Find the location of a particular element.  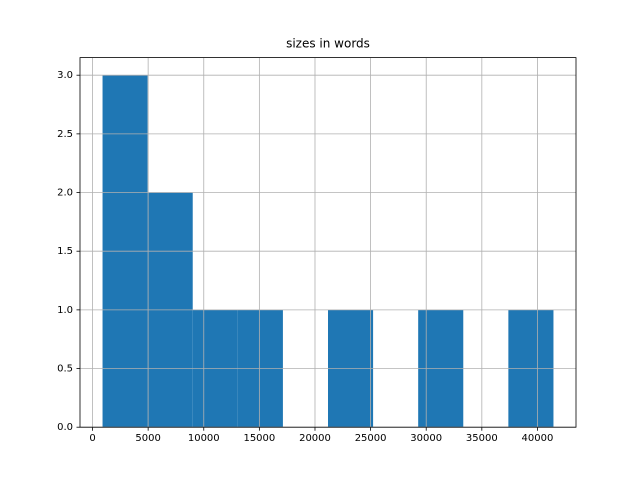

x-tick-label: 20000 is located at coordinates (315, 438).